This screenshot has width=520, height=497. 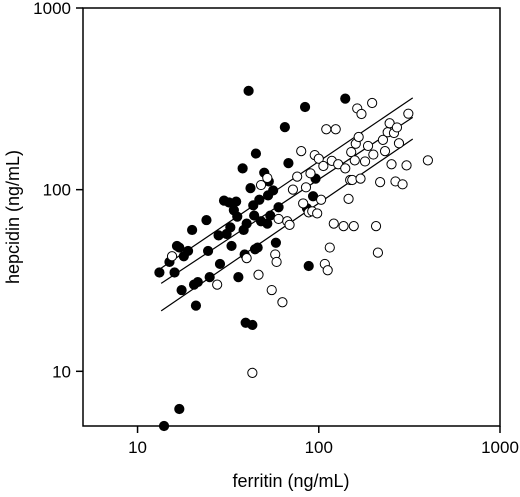 What do you see at coordinates (137, 447) in the screenshot?
I see `x-tick-label: 10` at bounding box center [137, 447].